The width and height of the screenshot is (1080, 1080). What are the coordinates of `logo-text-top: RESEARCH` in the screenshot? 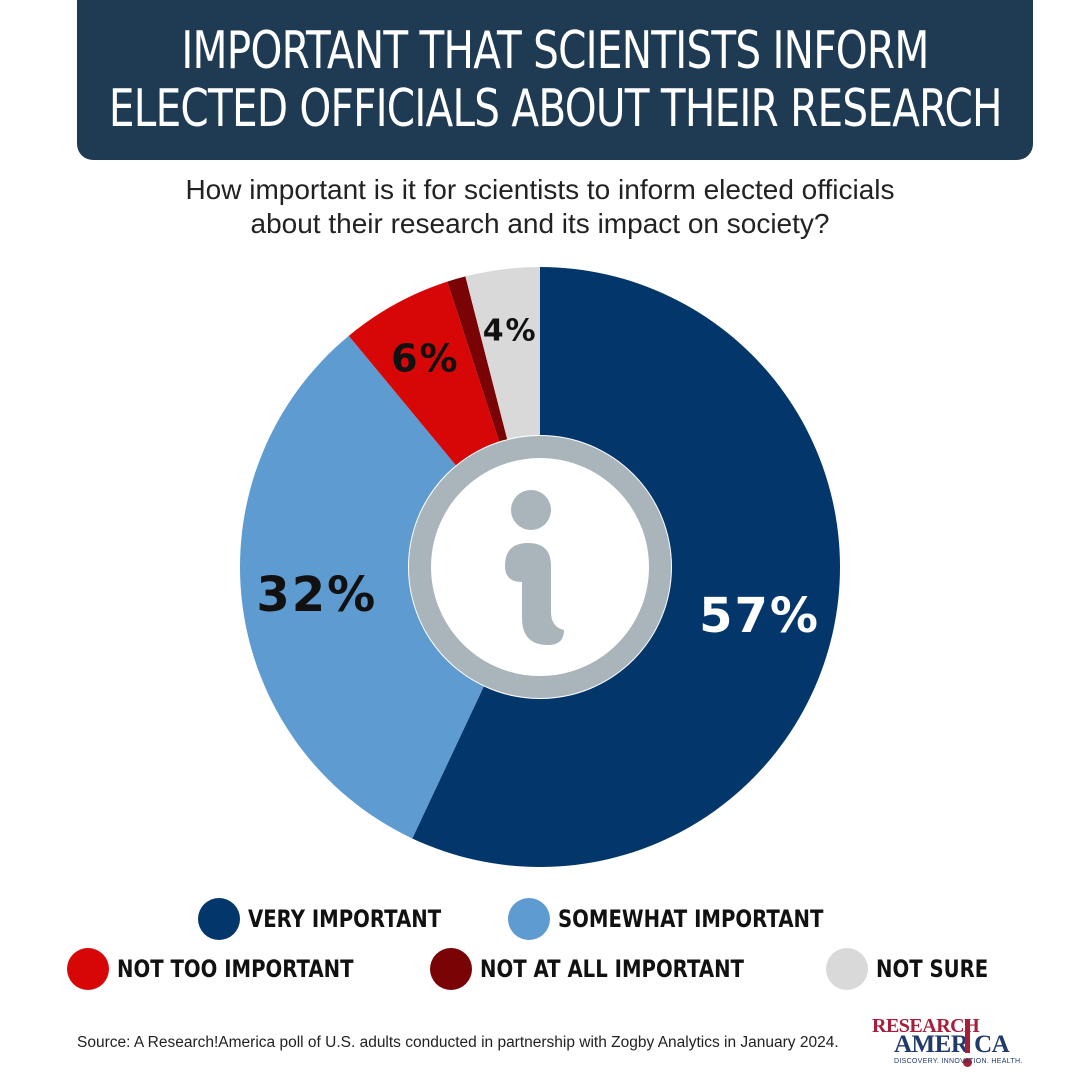 It's located at (926, 1026).